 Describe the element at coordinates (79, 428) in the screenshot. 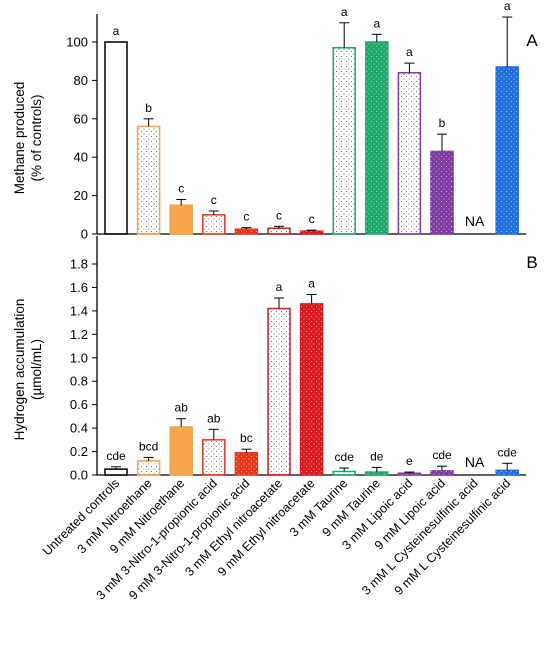

I see `y-tick-label: 0.4` at that location.